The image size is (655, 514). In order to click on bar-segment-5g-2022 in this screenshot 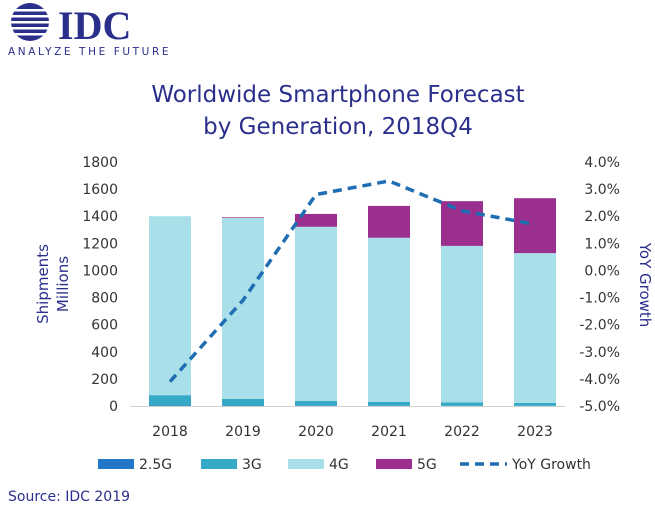, I will do `click(462, 223)`.